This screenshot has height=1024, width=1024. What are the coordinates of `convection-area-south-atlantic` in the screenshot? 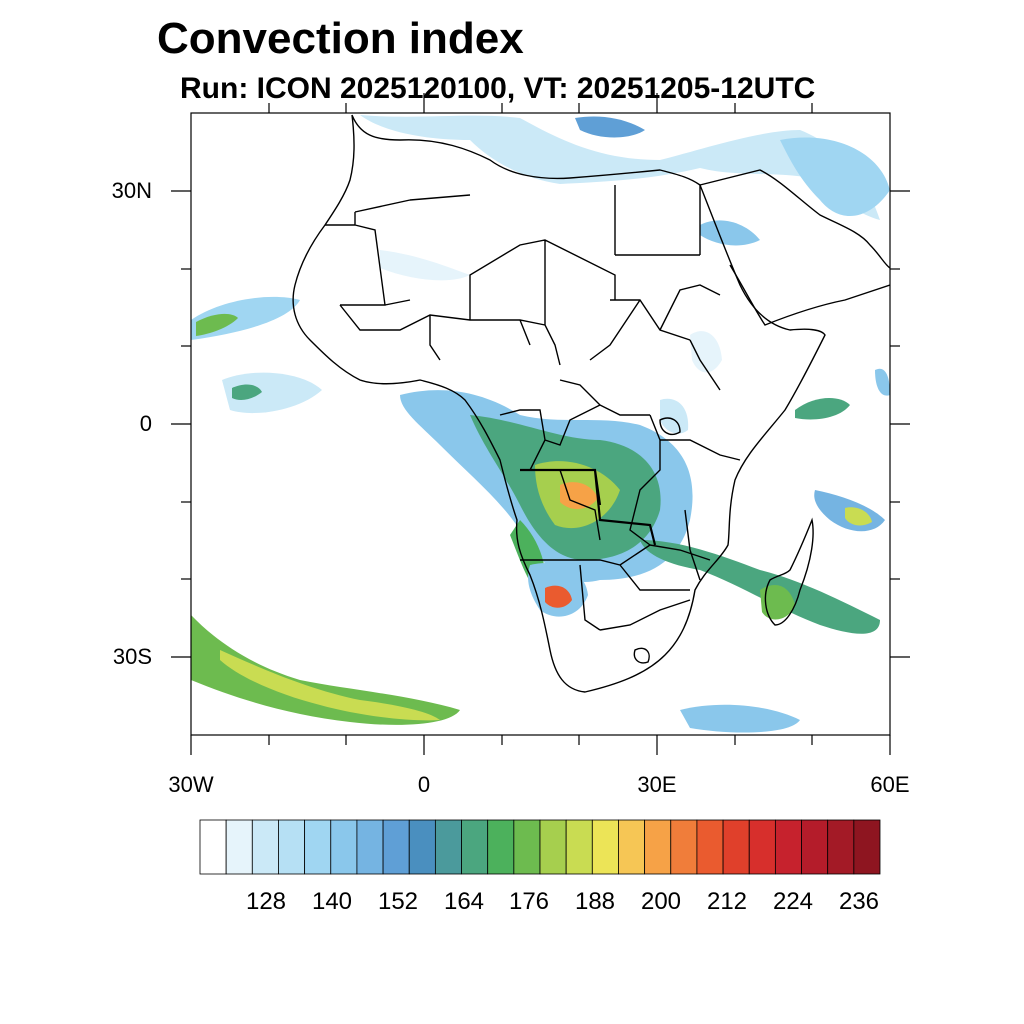 It's located at (325, 670).